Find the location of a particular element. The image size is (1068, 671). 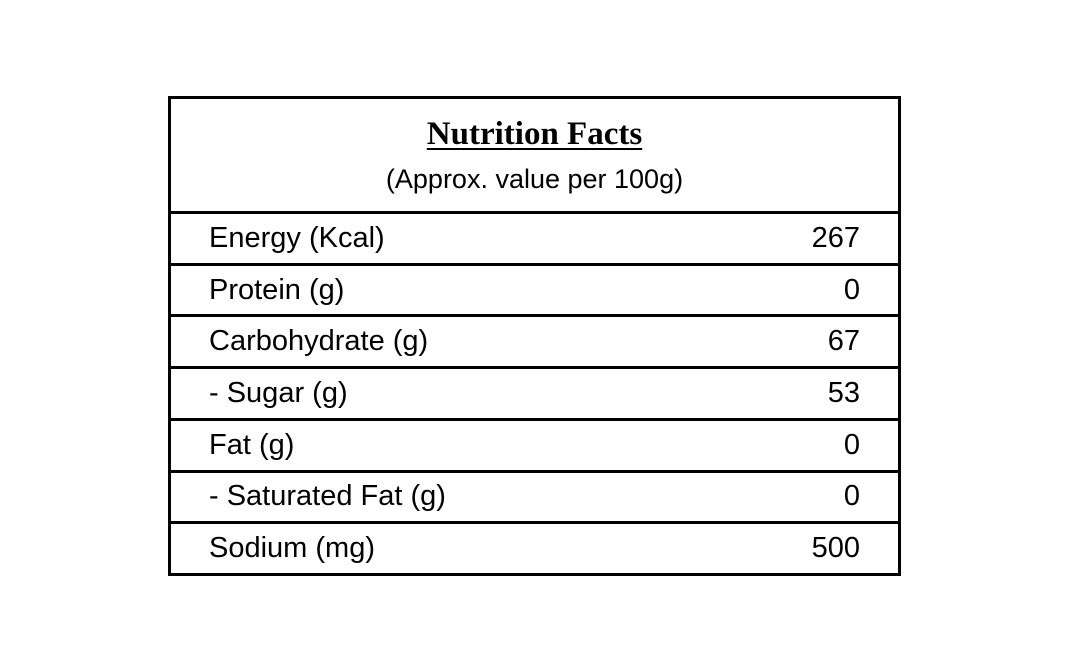

nutrition-row-saturated-fat: - Saturated Fat (g) 0 is located at coordinates (534, 499).